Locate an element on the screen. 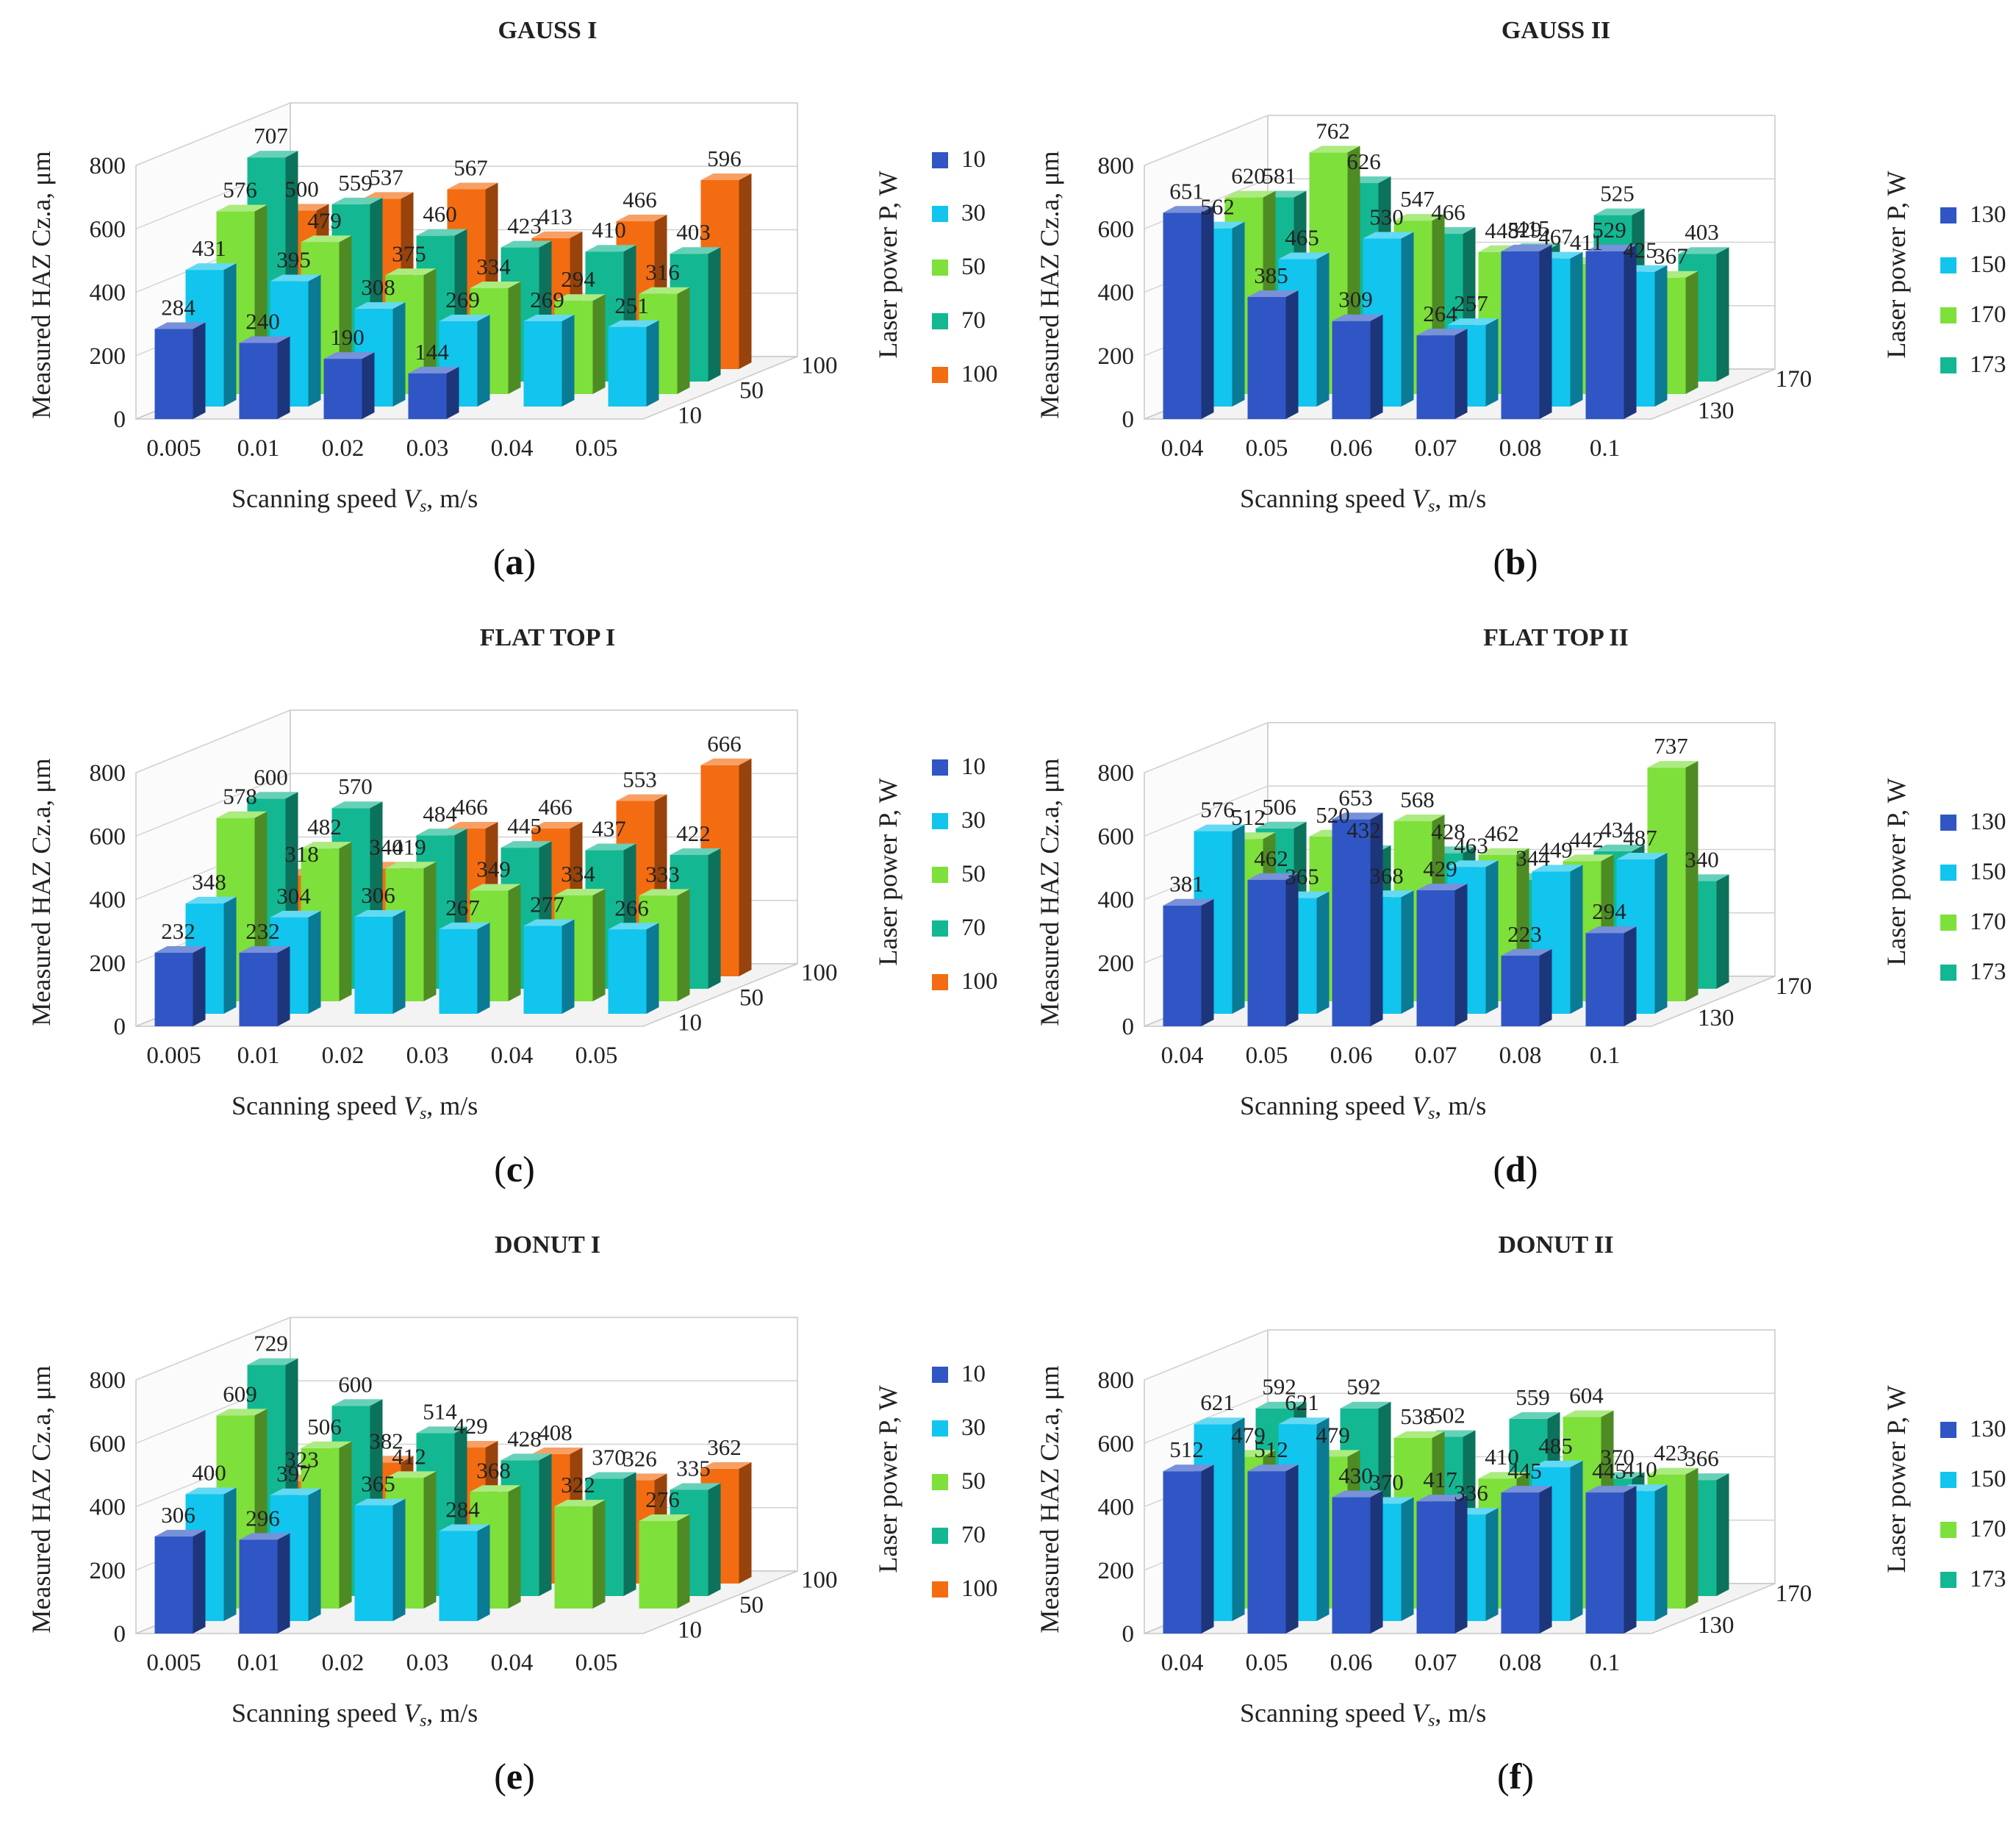  data-label: 620 is located at coordinates (1248, 176).